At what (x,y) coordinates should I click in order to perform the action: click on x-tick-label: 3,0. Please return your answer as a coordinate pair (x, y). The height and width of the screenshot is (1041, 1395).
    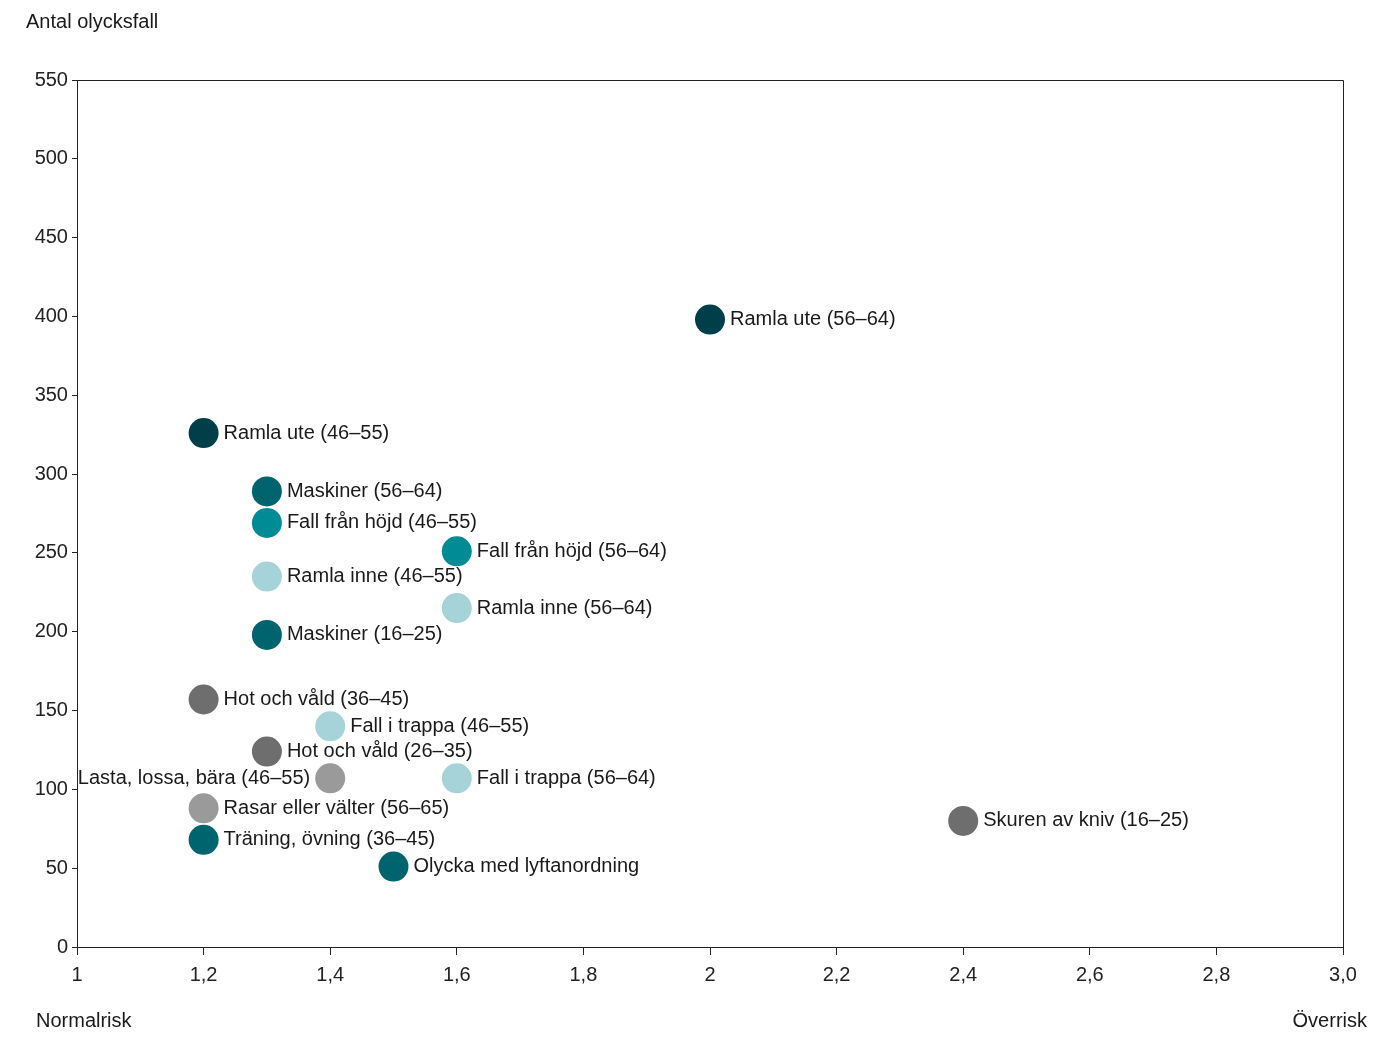
    Looking at the image, I should click on (1343, 973).